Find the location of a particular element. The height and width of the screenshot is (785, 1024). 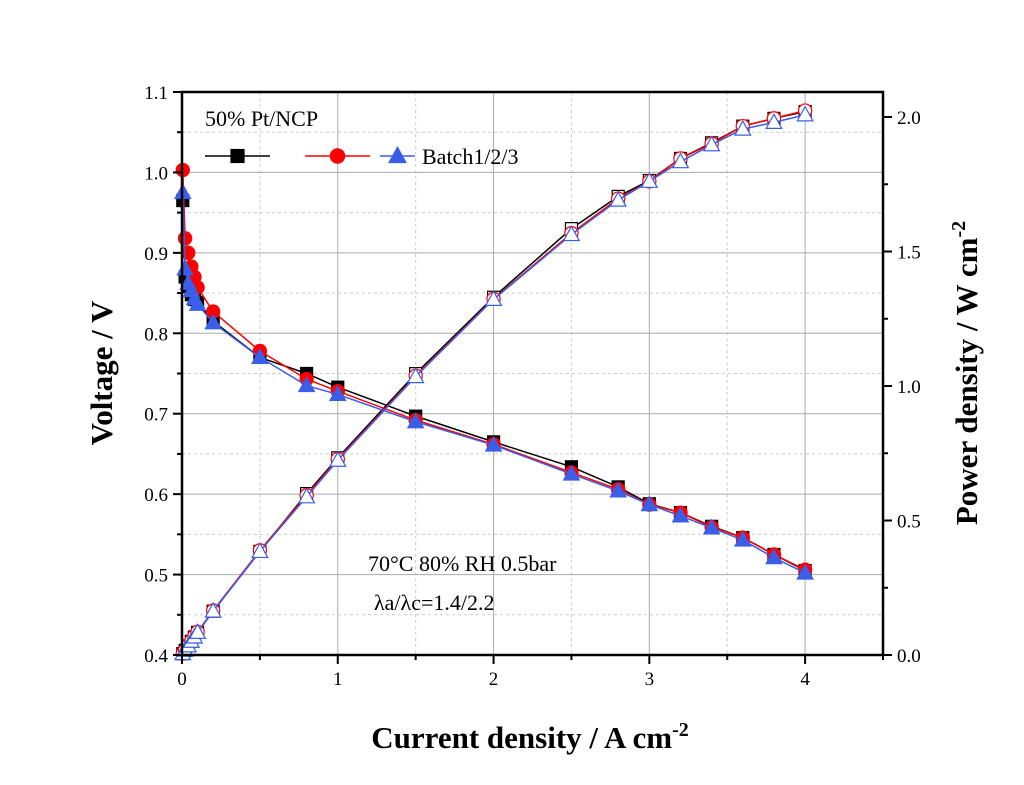

y2-tick-label: 1.5 is located at coordinates (909, 253).